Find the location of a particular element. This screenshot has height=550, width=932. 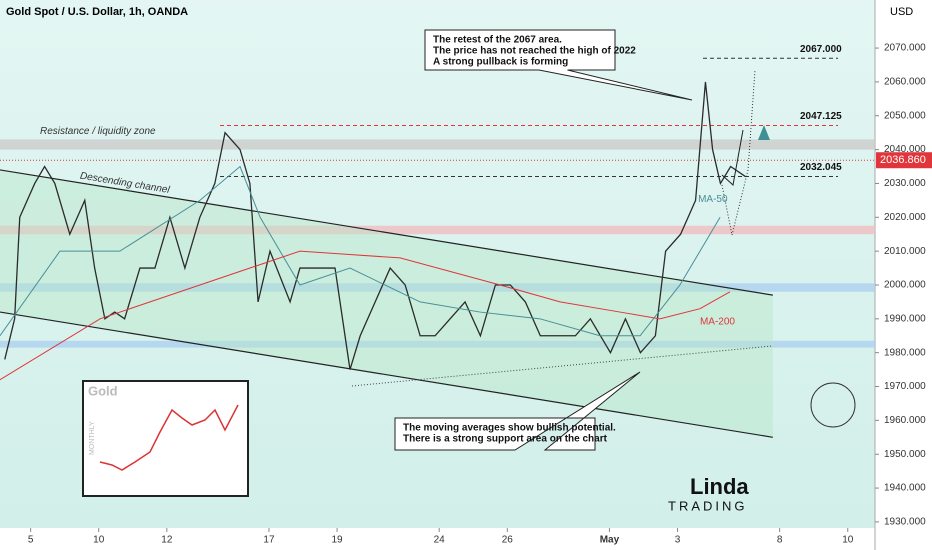

x-tick-label: 19 is located at coordinates (337, 540).